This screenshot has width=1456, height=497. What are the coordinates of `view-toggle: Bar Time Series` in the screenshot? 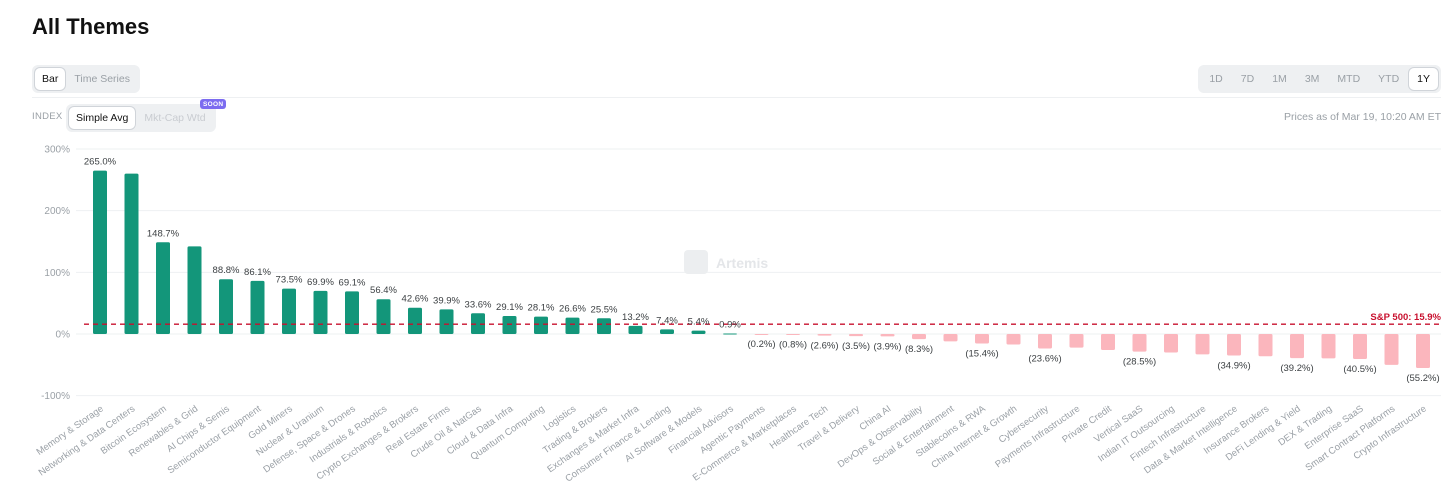 It's located at (86, 79).